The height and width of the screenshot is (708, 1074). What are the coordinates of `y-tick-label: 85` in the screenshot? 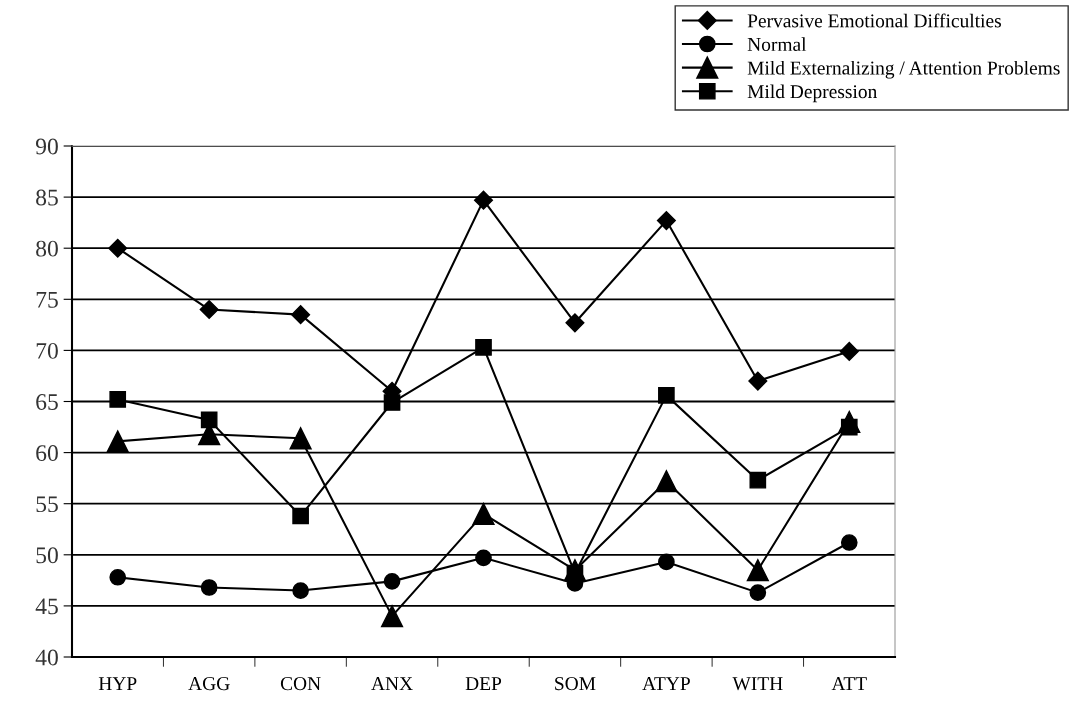 It's located at (47, 197).